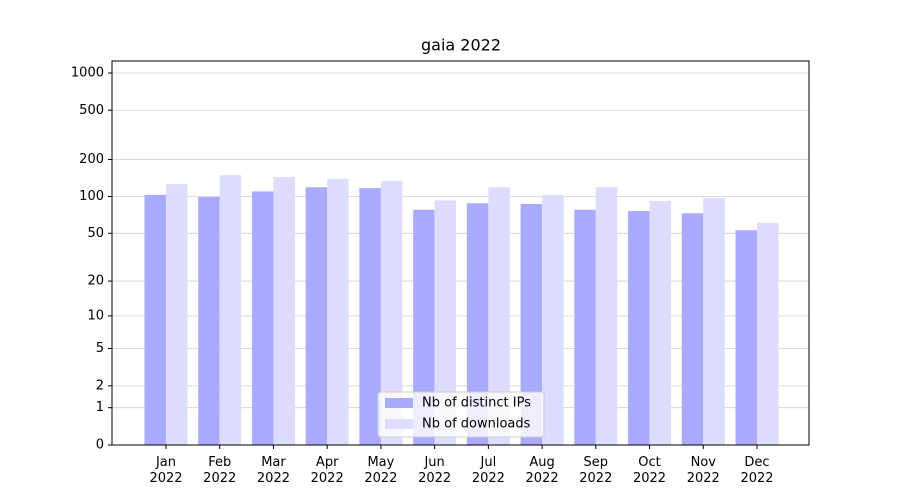 The height and width of the screenshot is (500, 900). Describe the element at coordinates (327, 470) in the screenshot. I see `x-tick-label: Apr 2022` at that location.